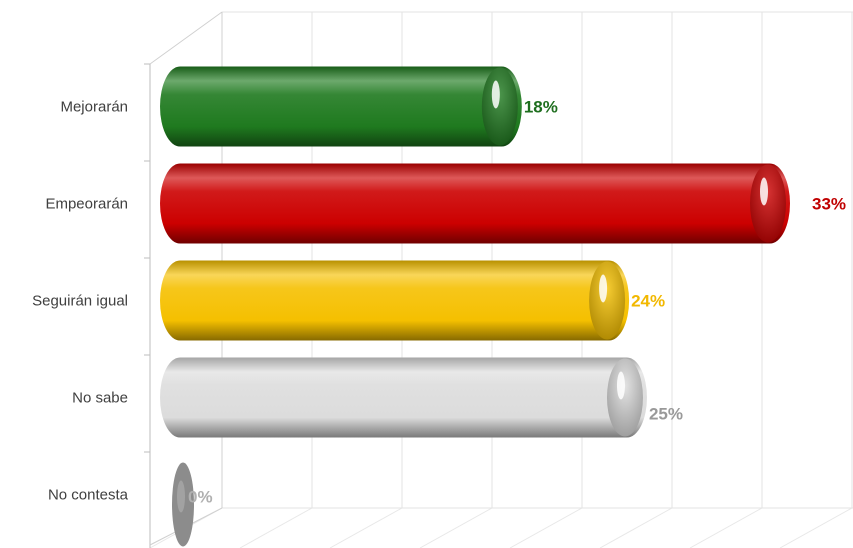 The height and width of the screenshot is (548, 853). Describe the element at coordinates (666, 414) in the screenshot. I see `data-label: 25%` at that location.